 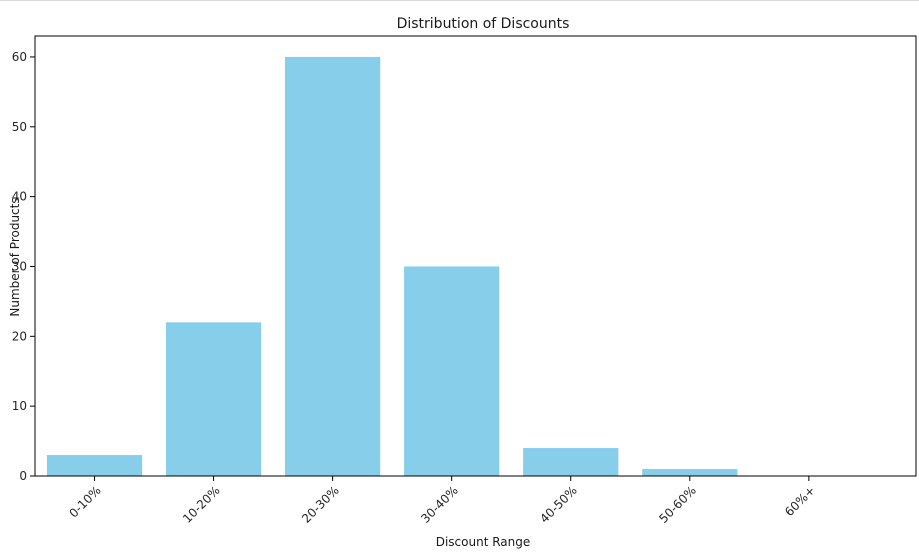 What do you see at coordinates (19, 266) in the screenshot?
I see `y-tick-label: 30` at bounding box center [19, 266].